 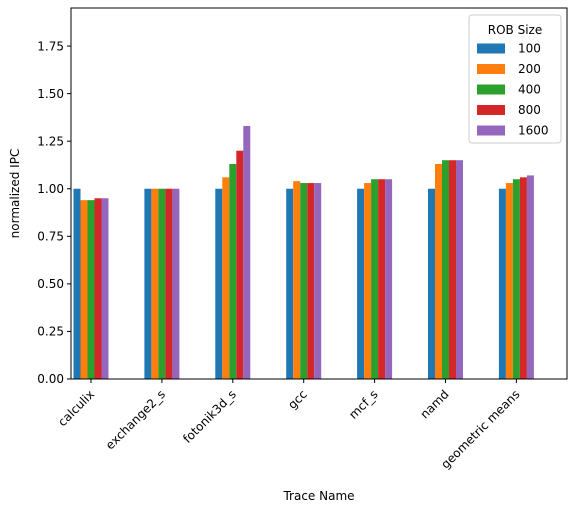 What do you see at coordinates (297, 399) in the screenshot?
I see `x-tick-label: gcc` at bounding box center [297, 399].